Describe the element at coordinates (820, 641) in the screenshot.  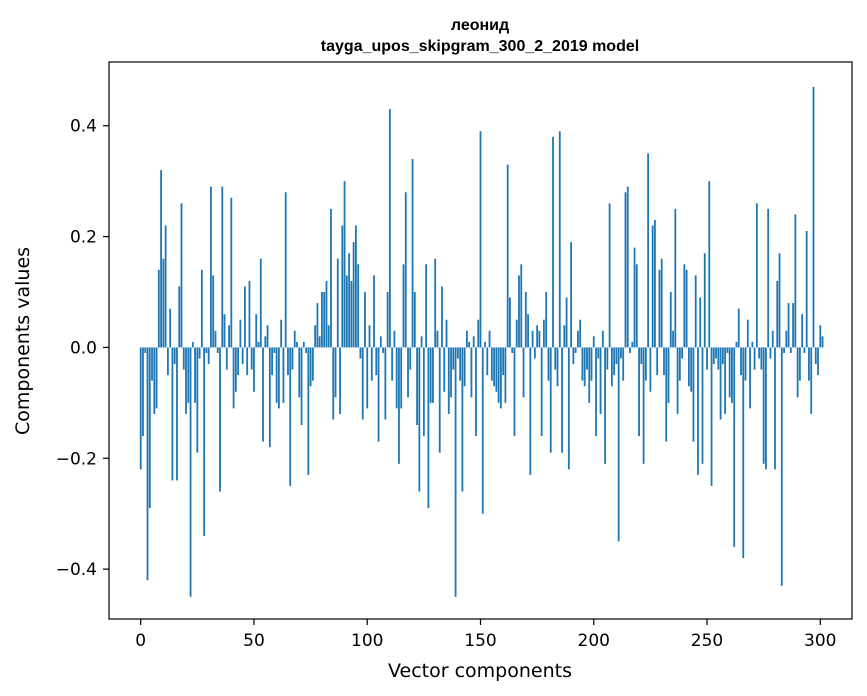
I see `x-tick-label: 300` at that location.